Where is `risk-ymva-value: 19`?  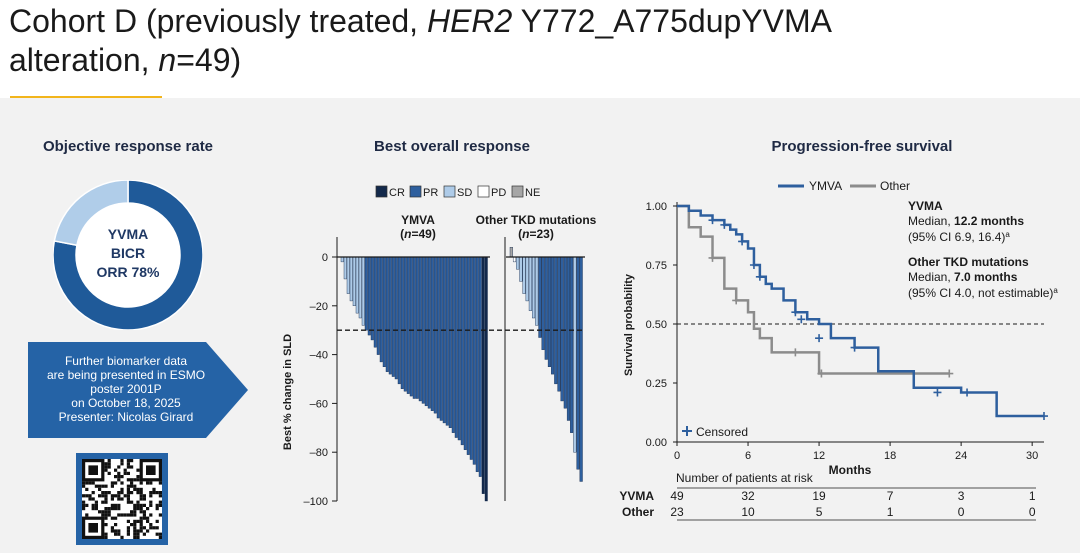 risk-ymva-value: 19 is located at coordinates (819, 496).